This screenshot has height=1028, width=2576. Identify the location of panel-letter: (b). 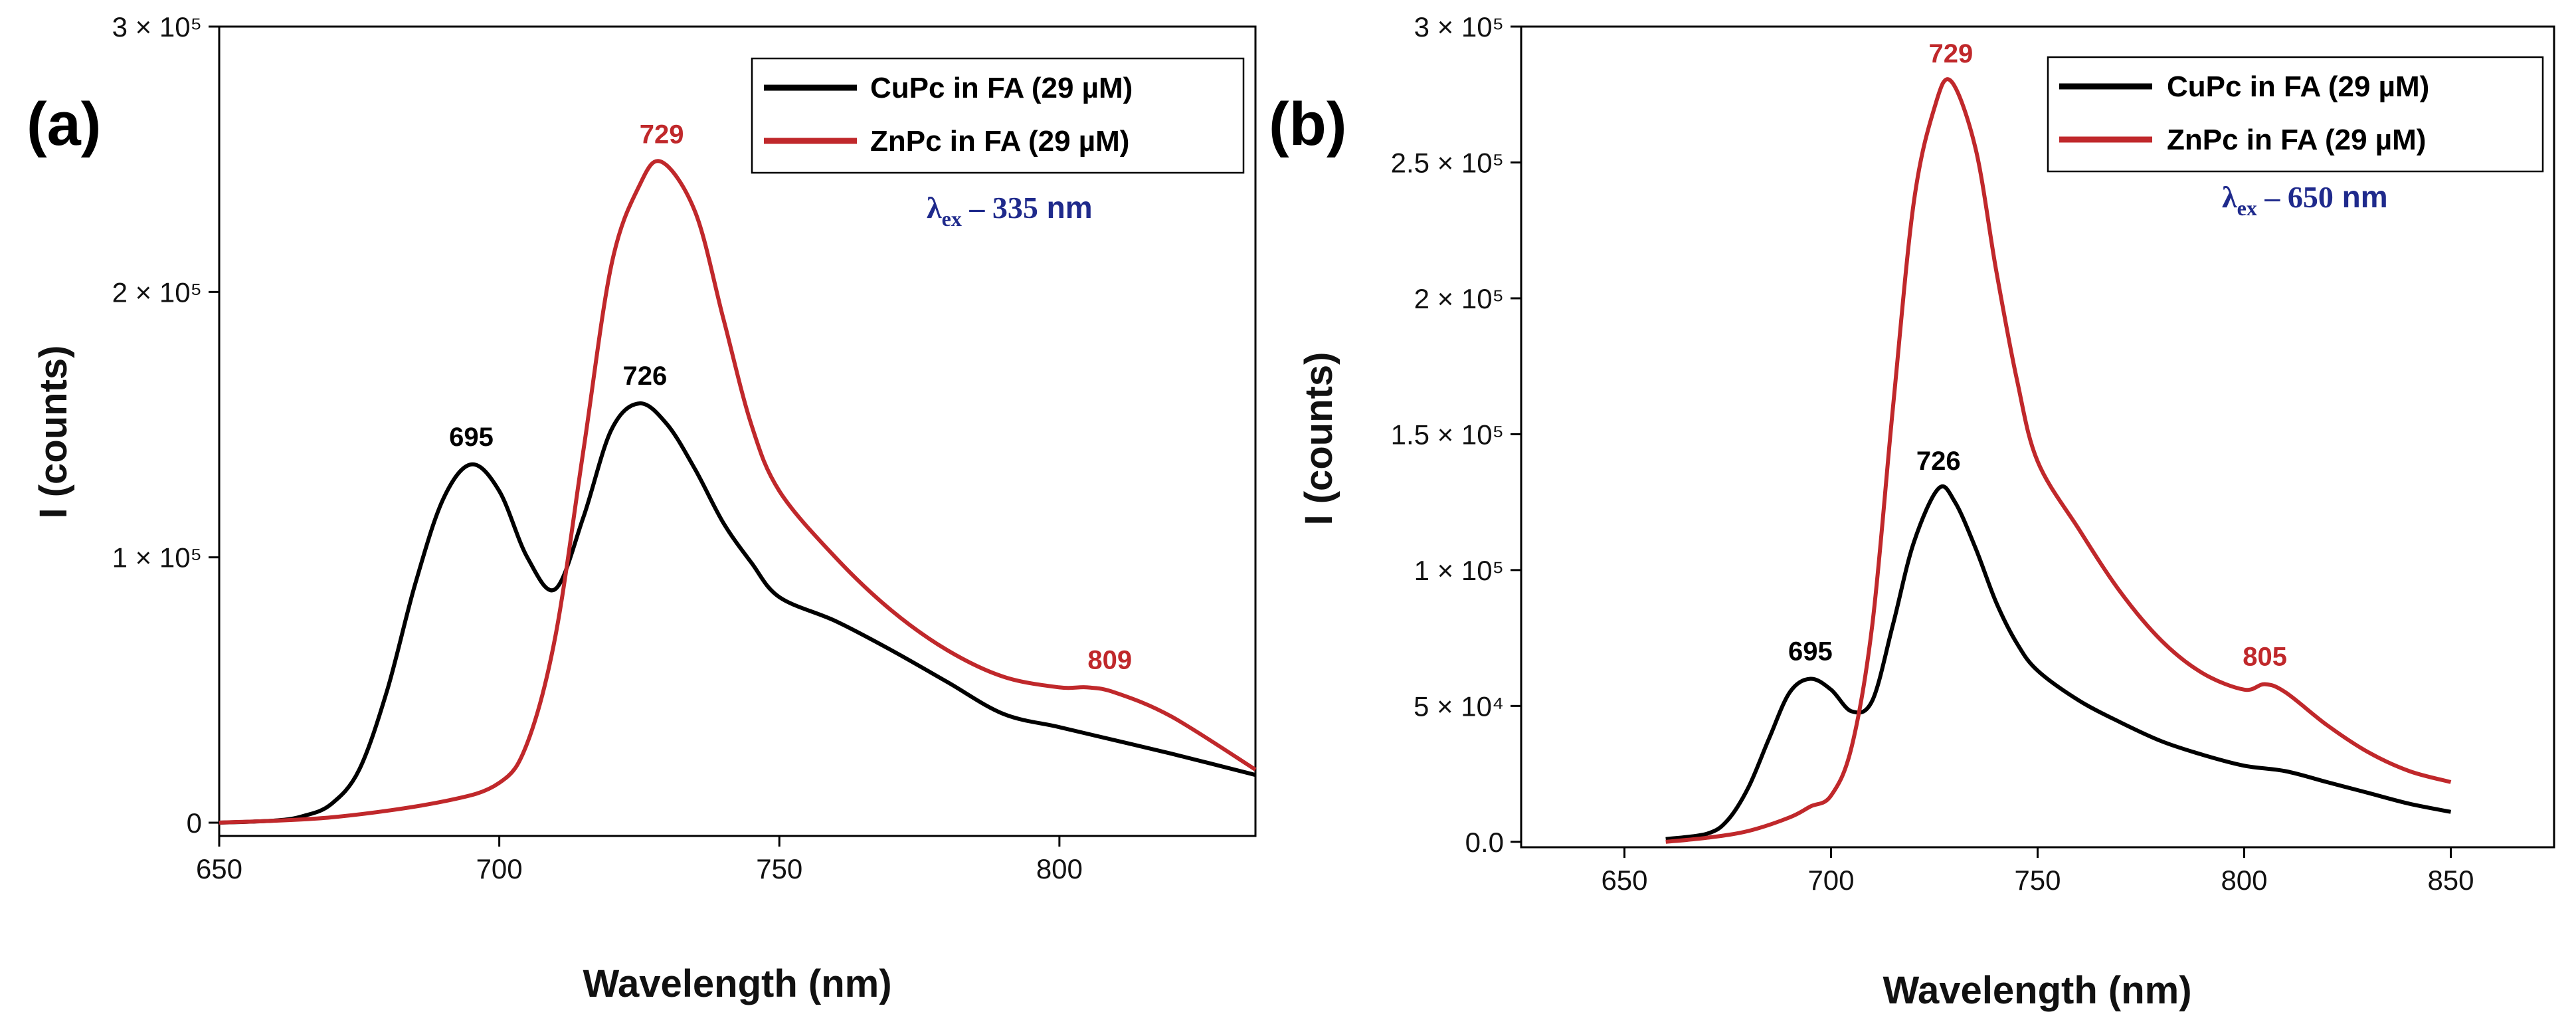
(1307, 124).